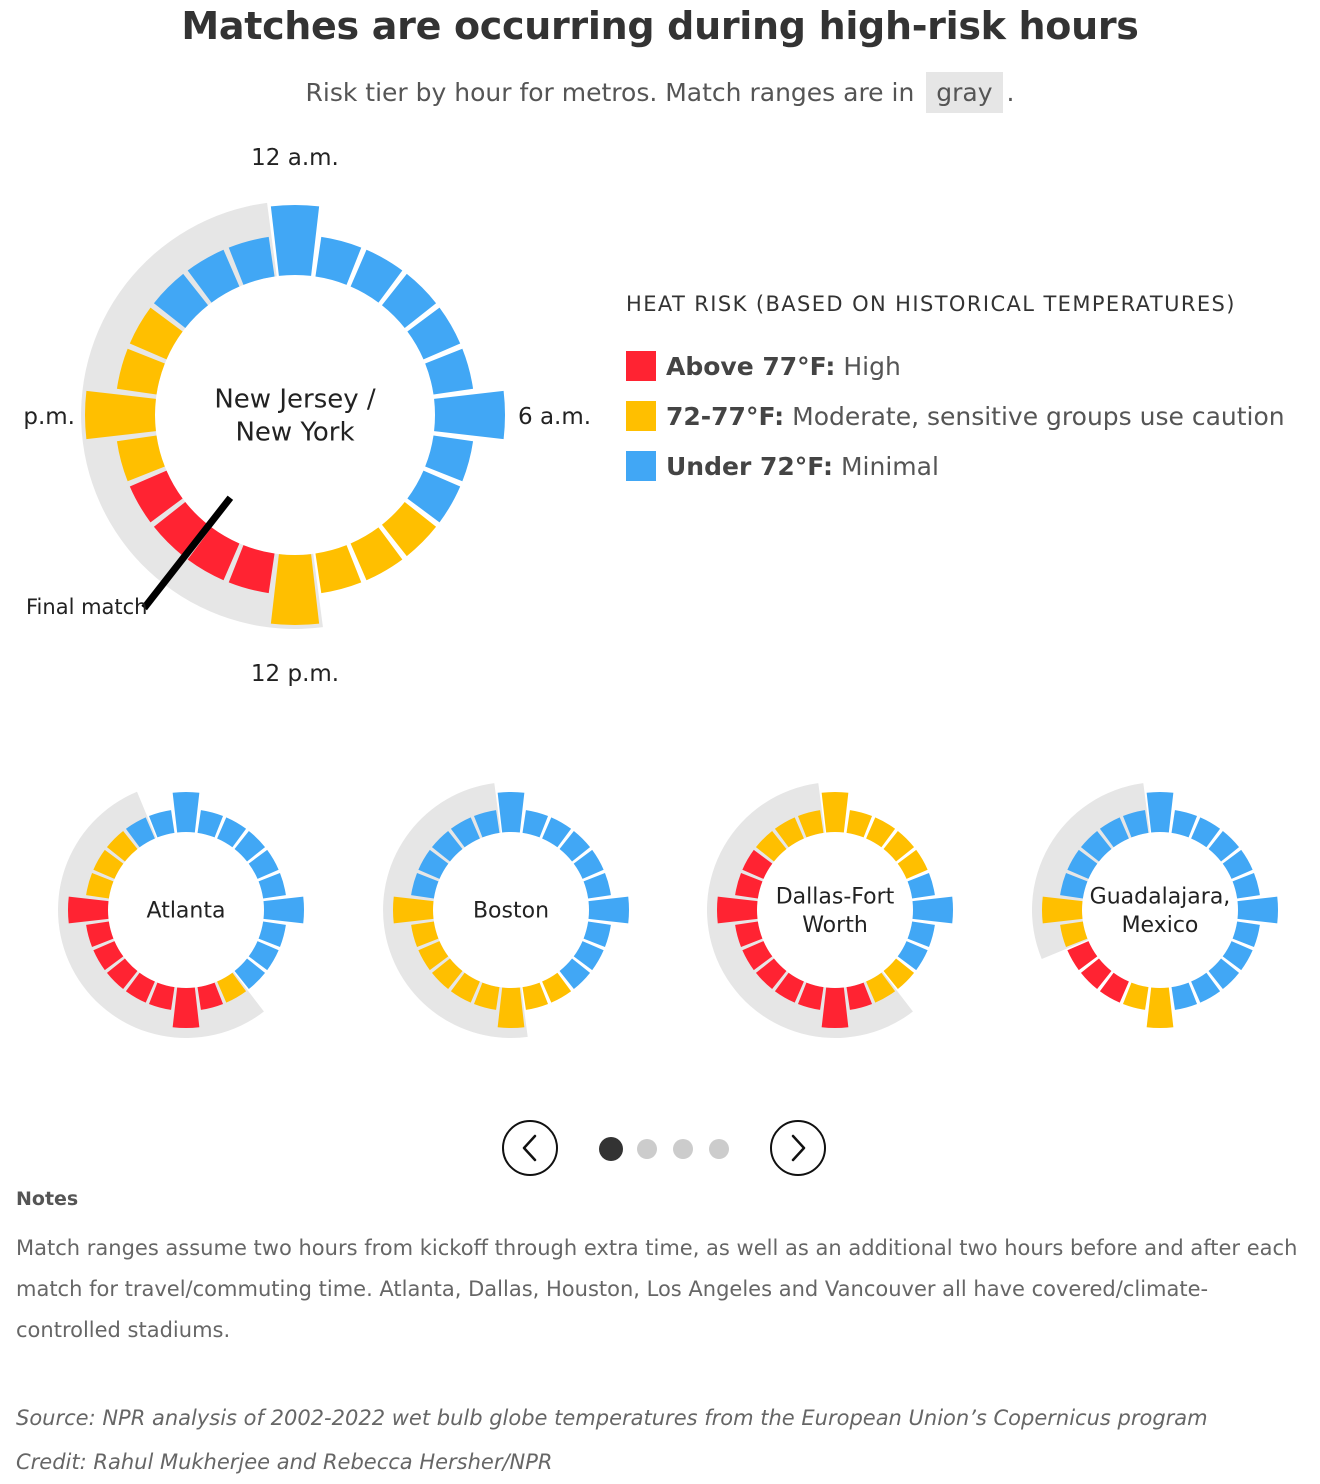 This screenshot has height=1484, width=1320. Describe the element at coordinates (455, 910) in the screenshot. I see `match-range-band` at that location.